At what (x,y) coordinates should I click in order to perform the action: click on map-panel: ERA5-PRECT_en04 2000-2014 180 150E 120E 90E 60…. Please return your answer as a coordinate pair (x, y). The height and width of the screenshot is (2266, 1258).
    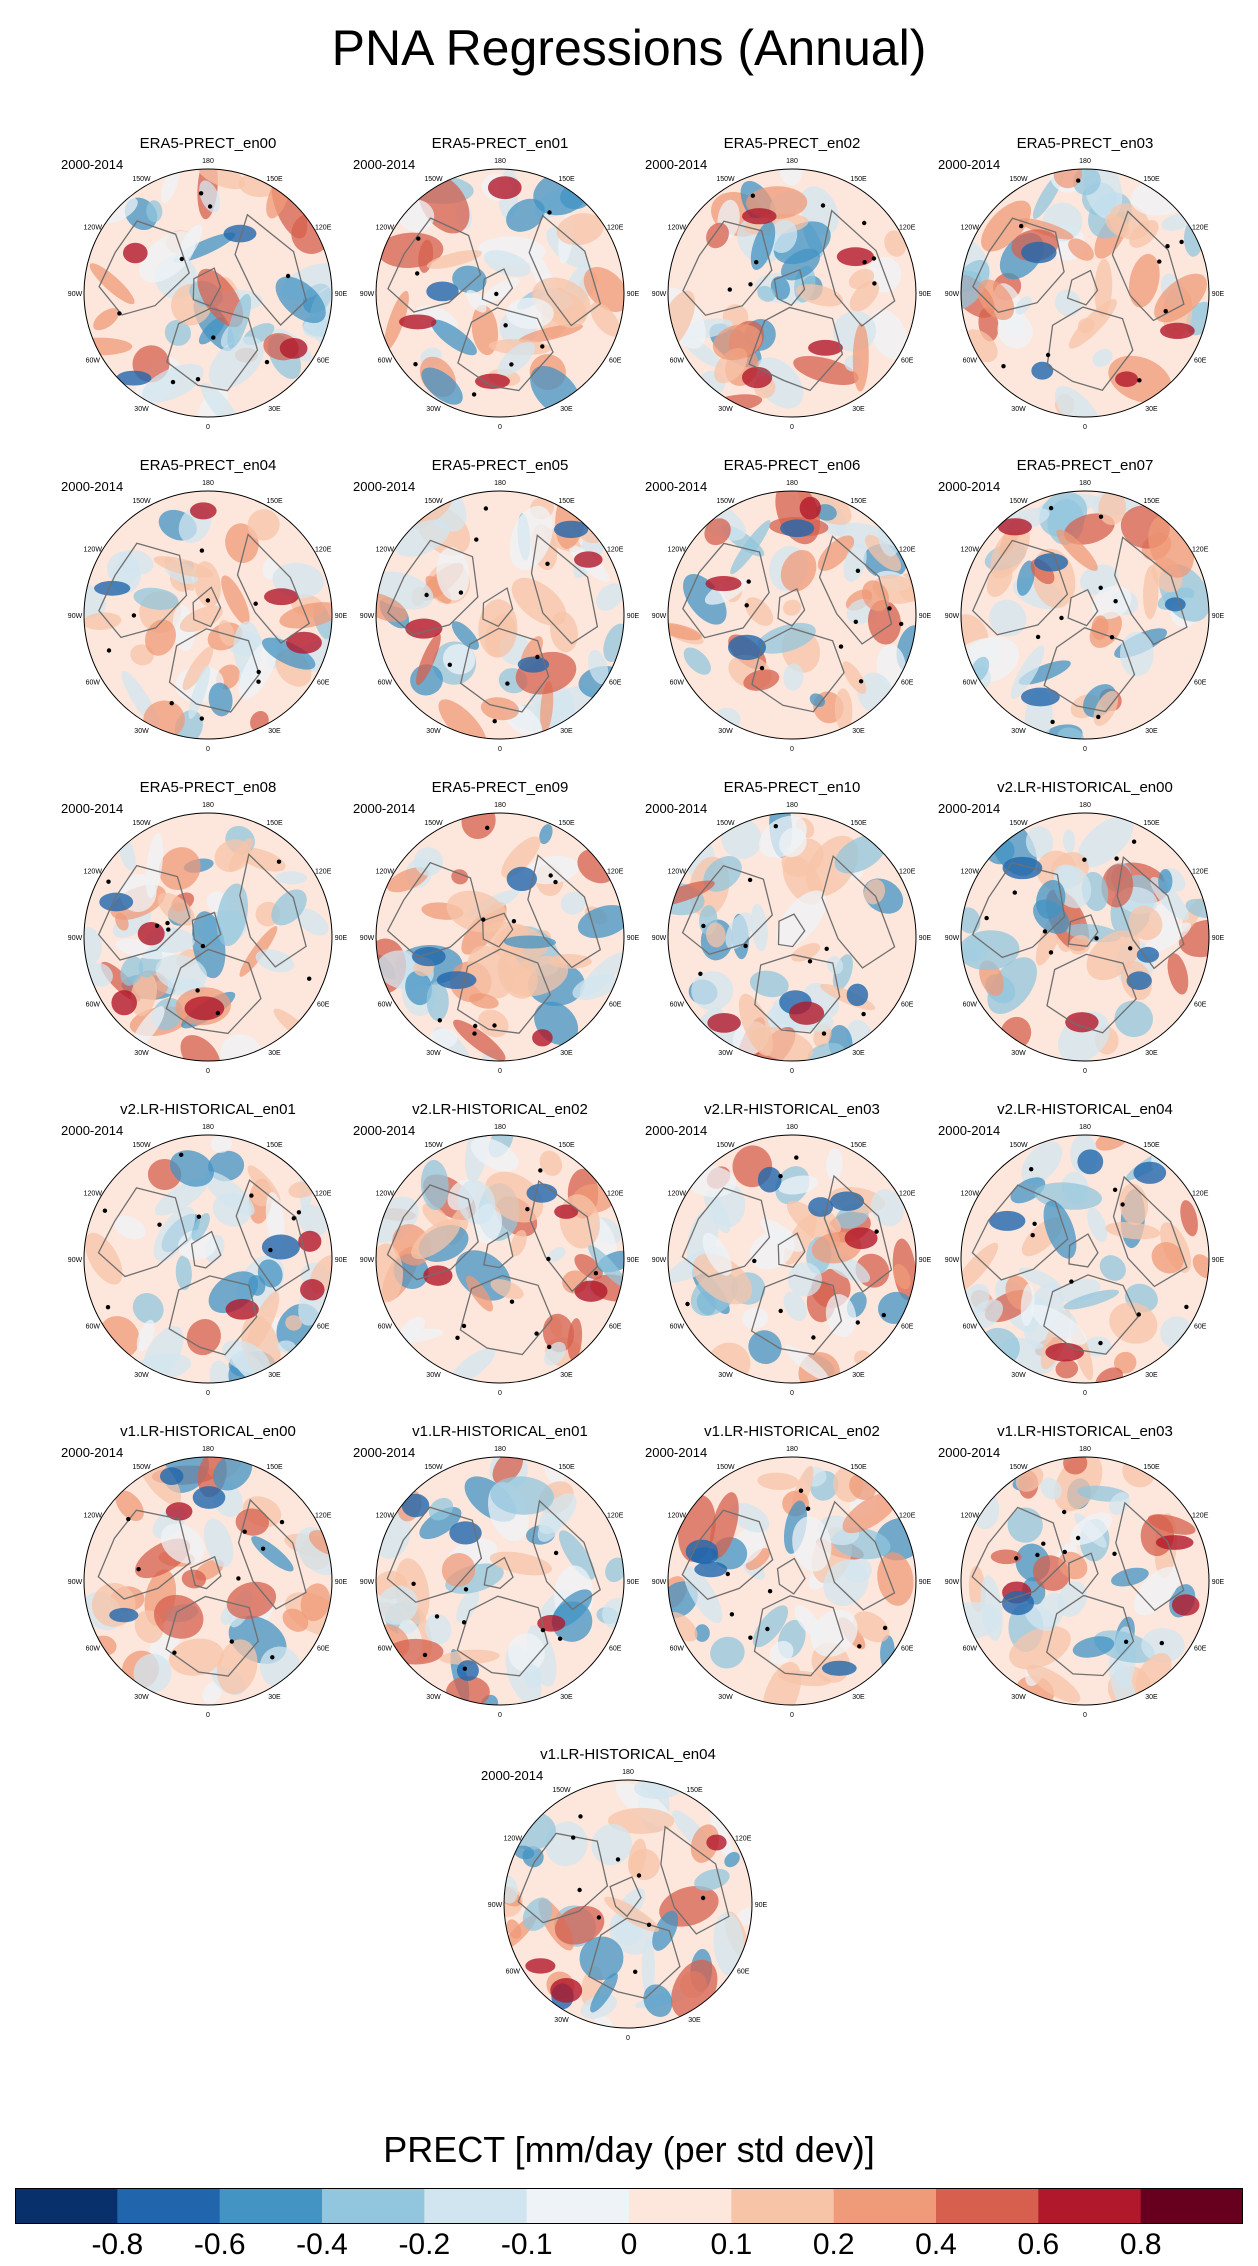
    Looking at the image, I should click on (204, 607).